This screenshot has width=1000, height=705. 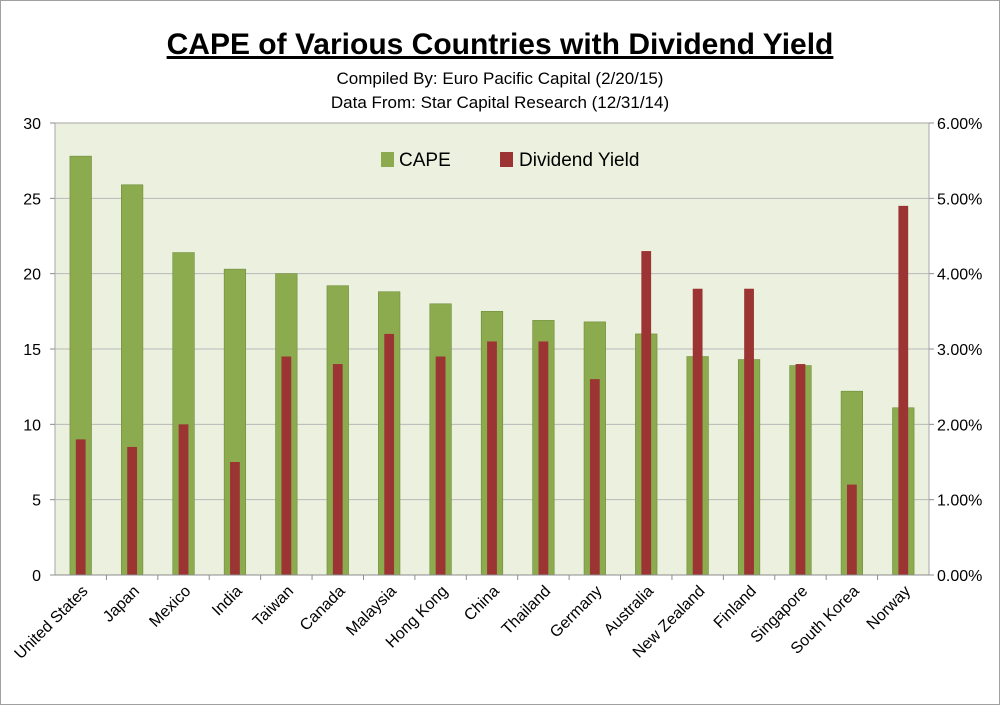 What do you see at coordinates (959, 425) in the screenshot?
I see `y2-tick-label: 2.00%` at bounding box center [959, 425].